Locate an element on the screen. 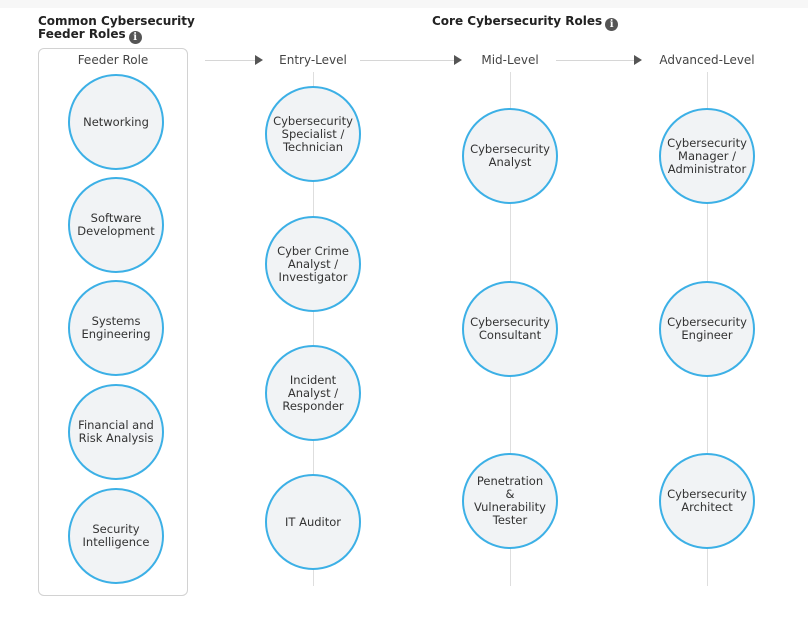 This screenshot has height=632, width=808. column-header-entry: Entry-Level is located at coordinates (313, 60).